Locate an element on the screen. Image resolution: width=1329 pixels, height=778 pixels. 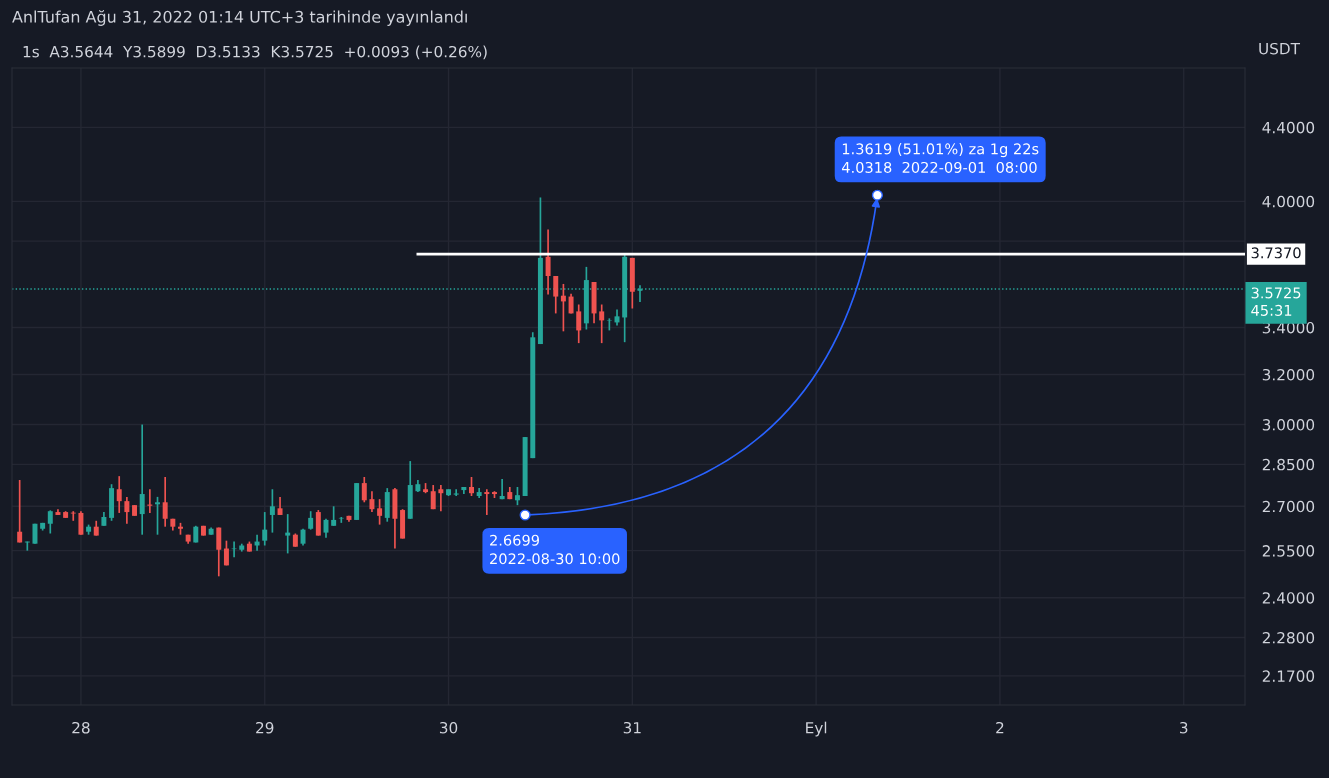
y-tick-label: 2.7000 is located at coordinates (1288, 506).